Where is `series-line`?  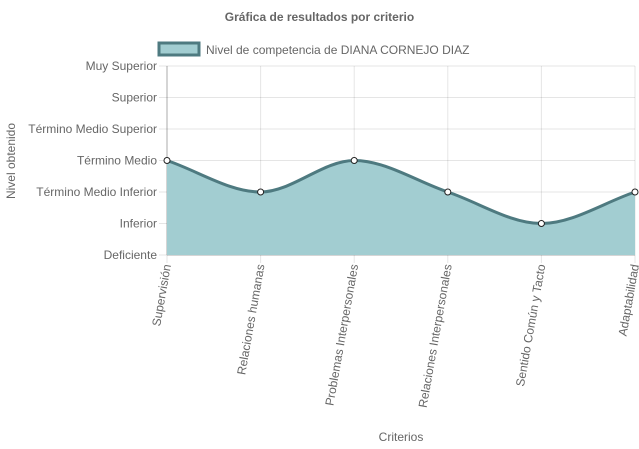
series-line is located at coordinates (401, 192).